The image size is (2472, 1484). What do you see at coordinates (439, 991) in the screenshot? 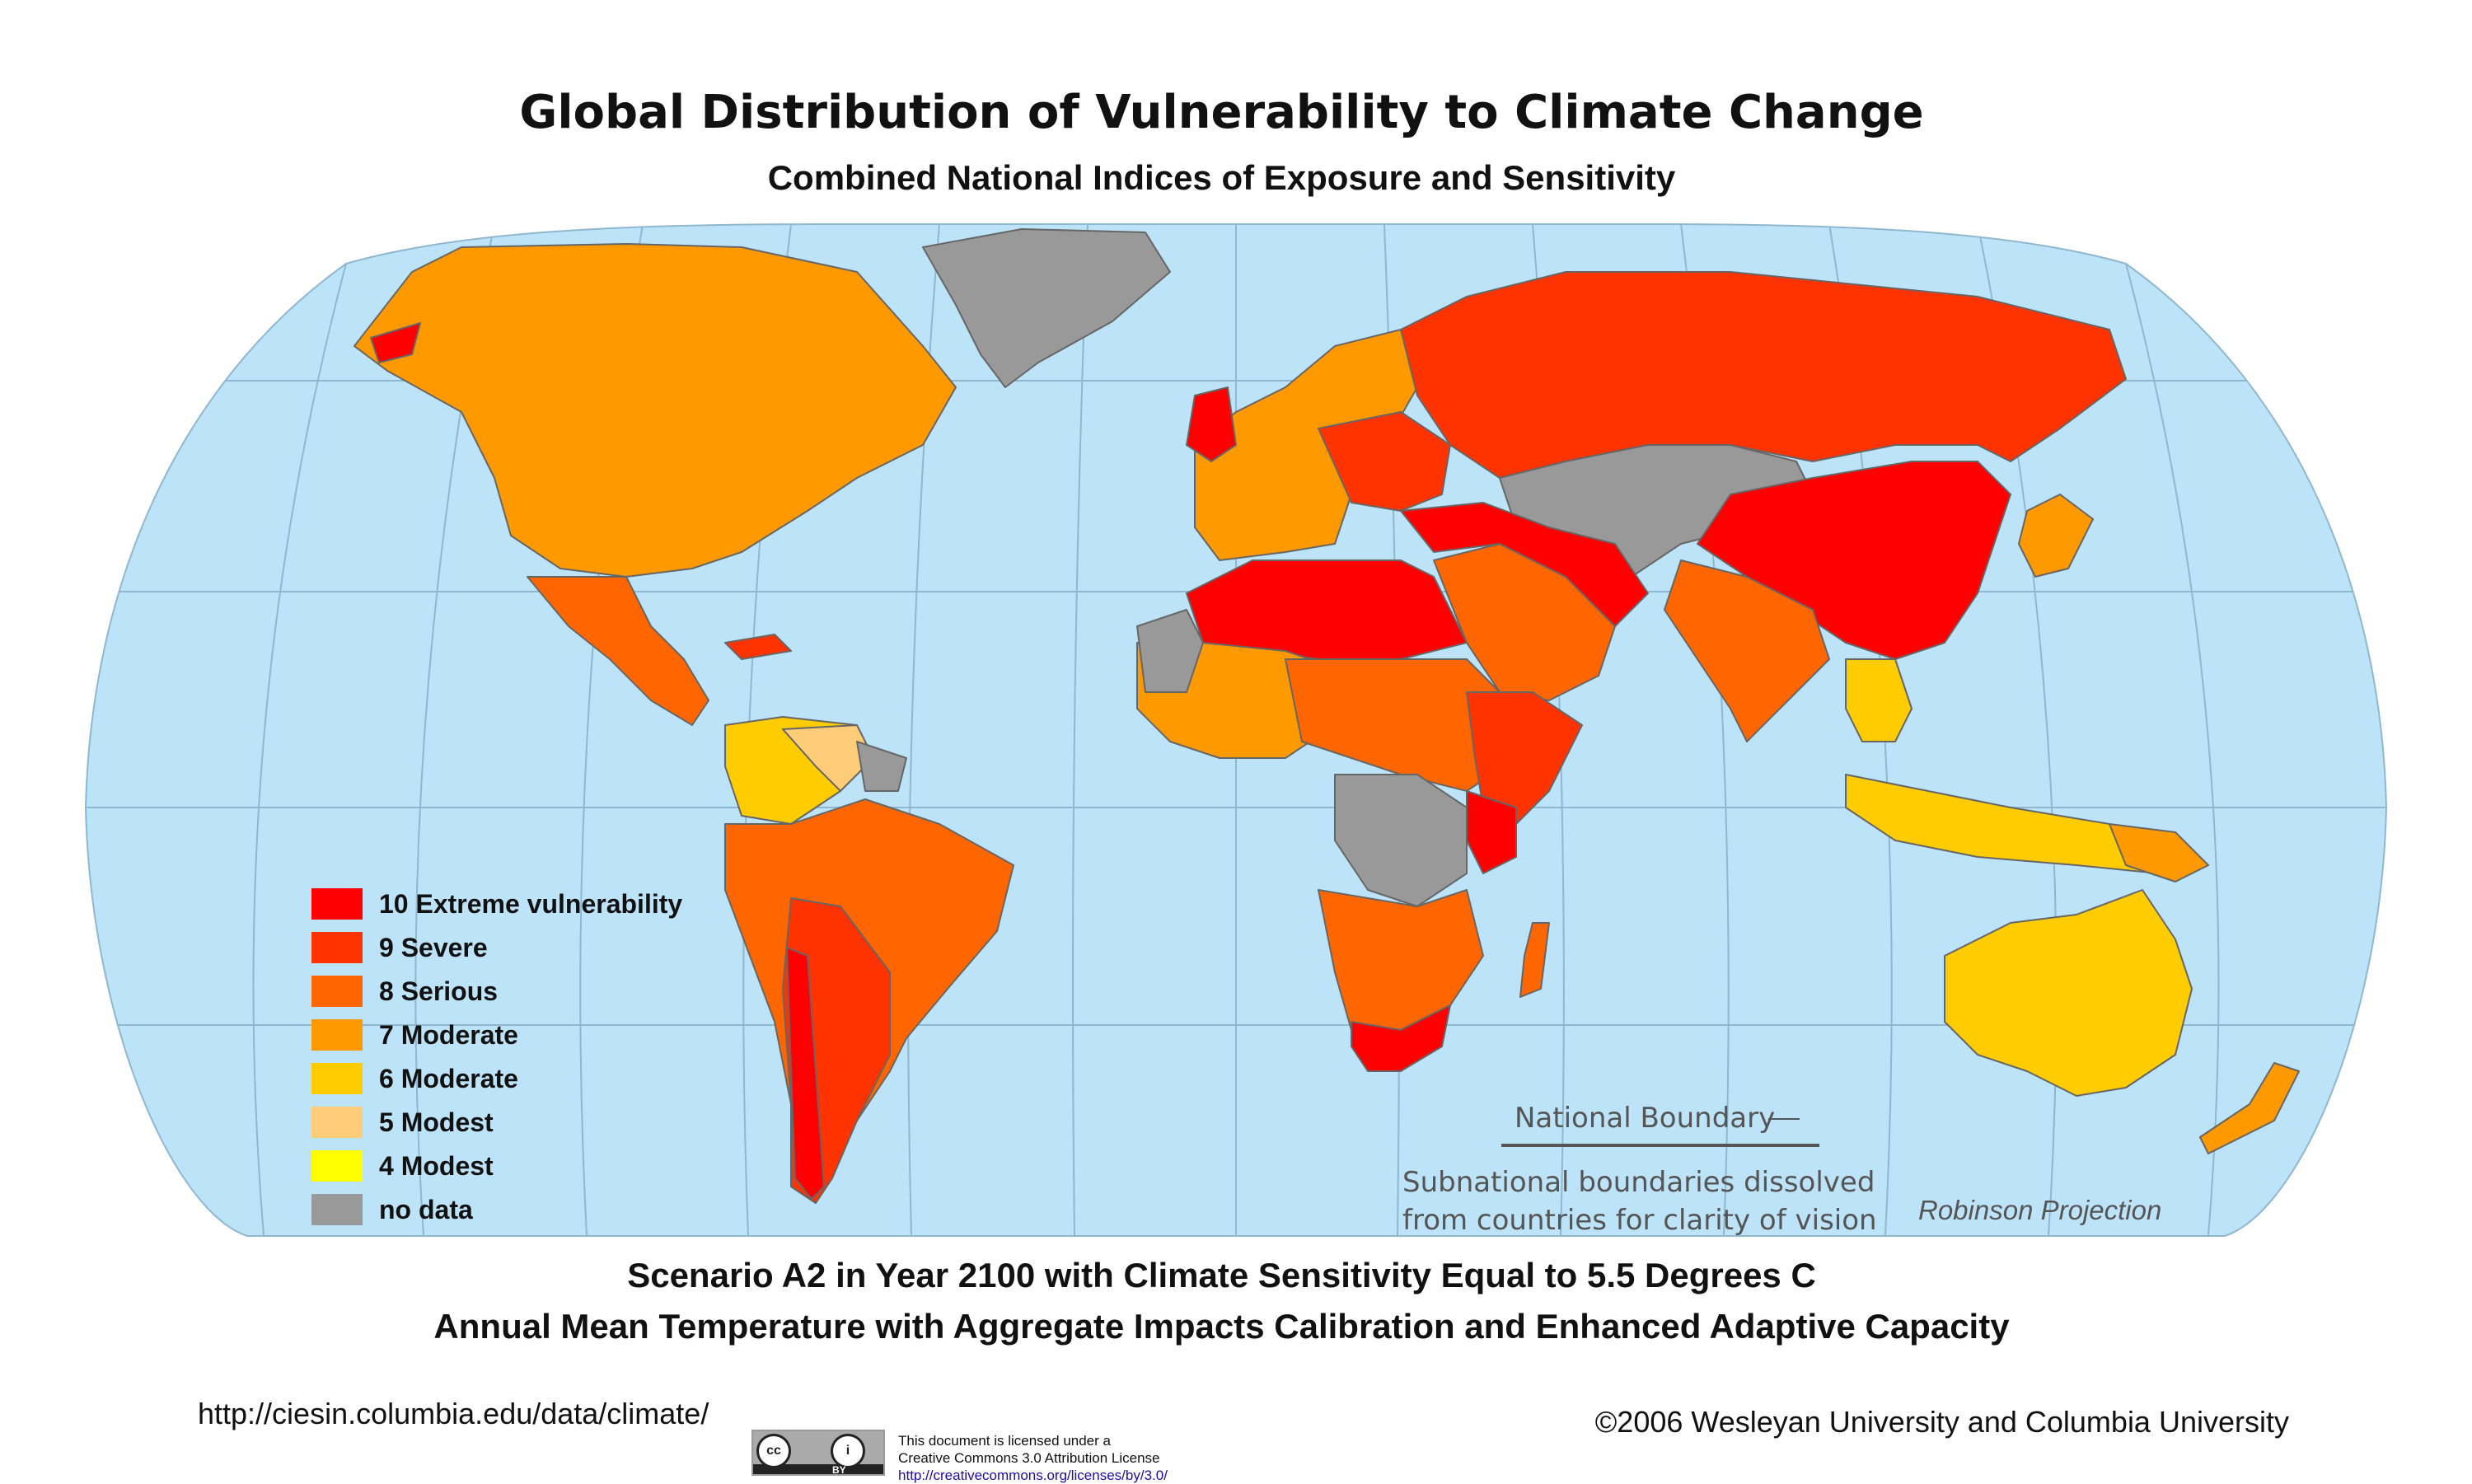
I see `legend-label: 8 Serious` at bounding box center [439, 991].